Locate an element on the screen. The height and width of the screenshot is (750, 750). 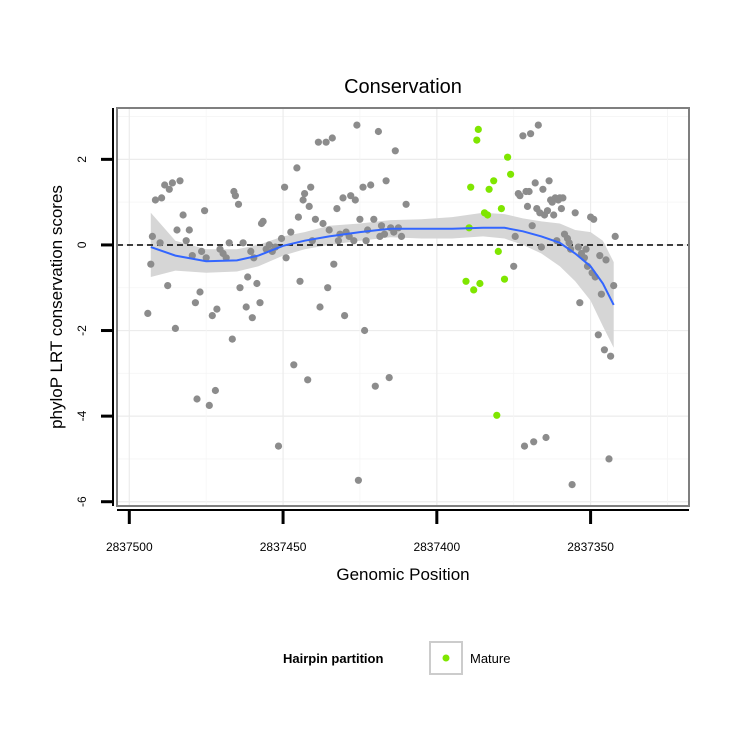
legend: Hairpin partition Mature is located at coordinates (396, 658).